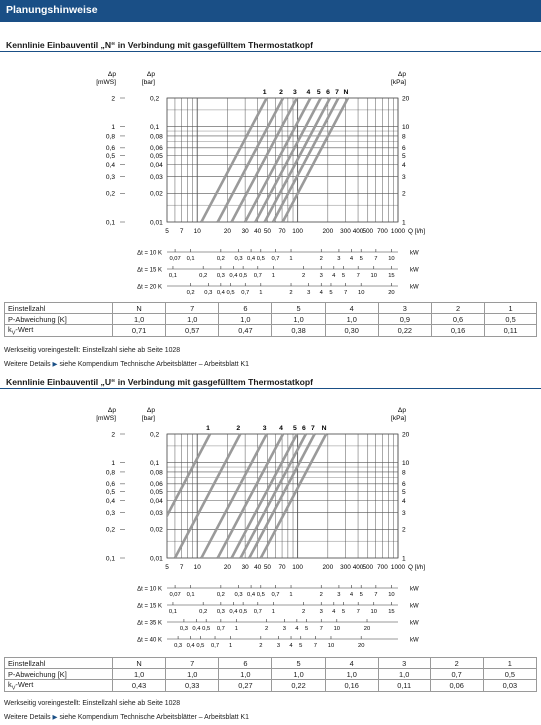  I want to click on table-cell: 3, so click(404, 308).